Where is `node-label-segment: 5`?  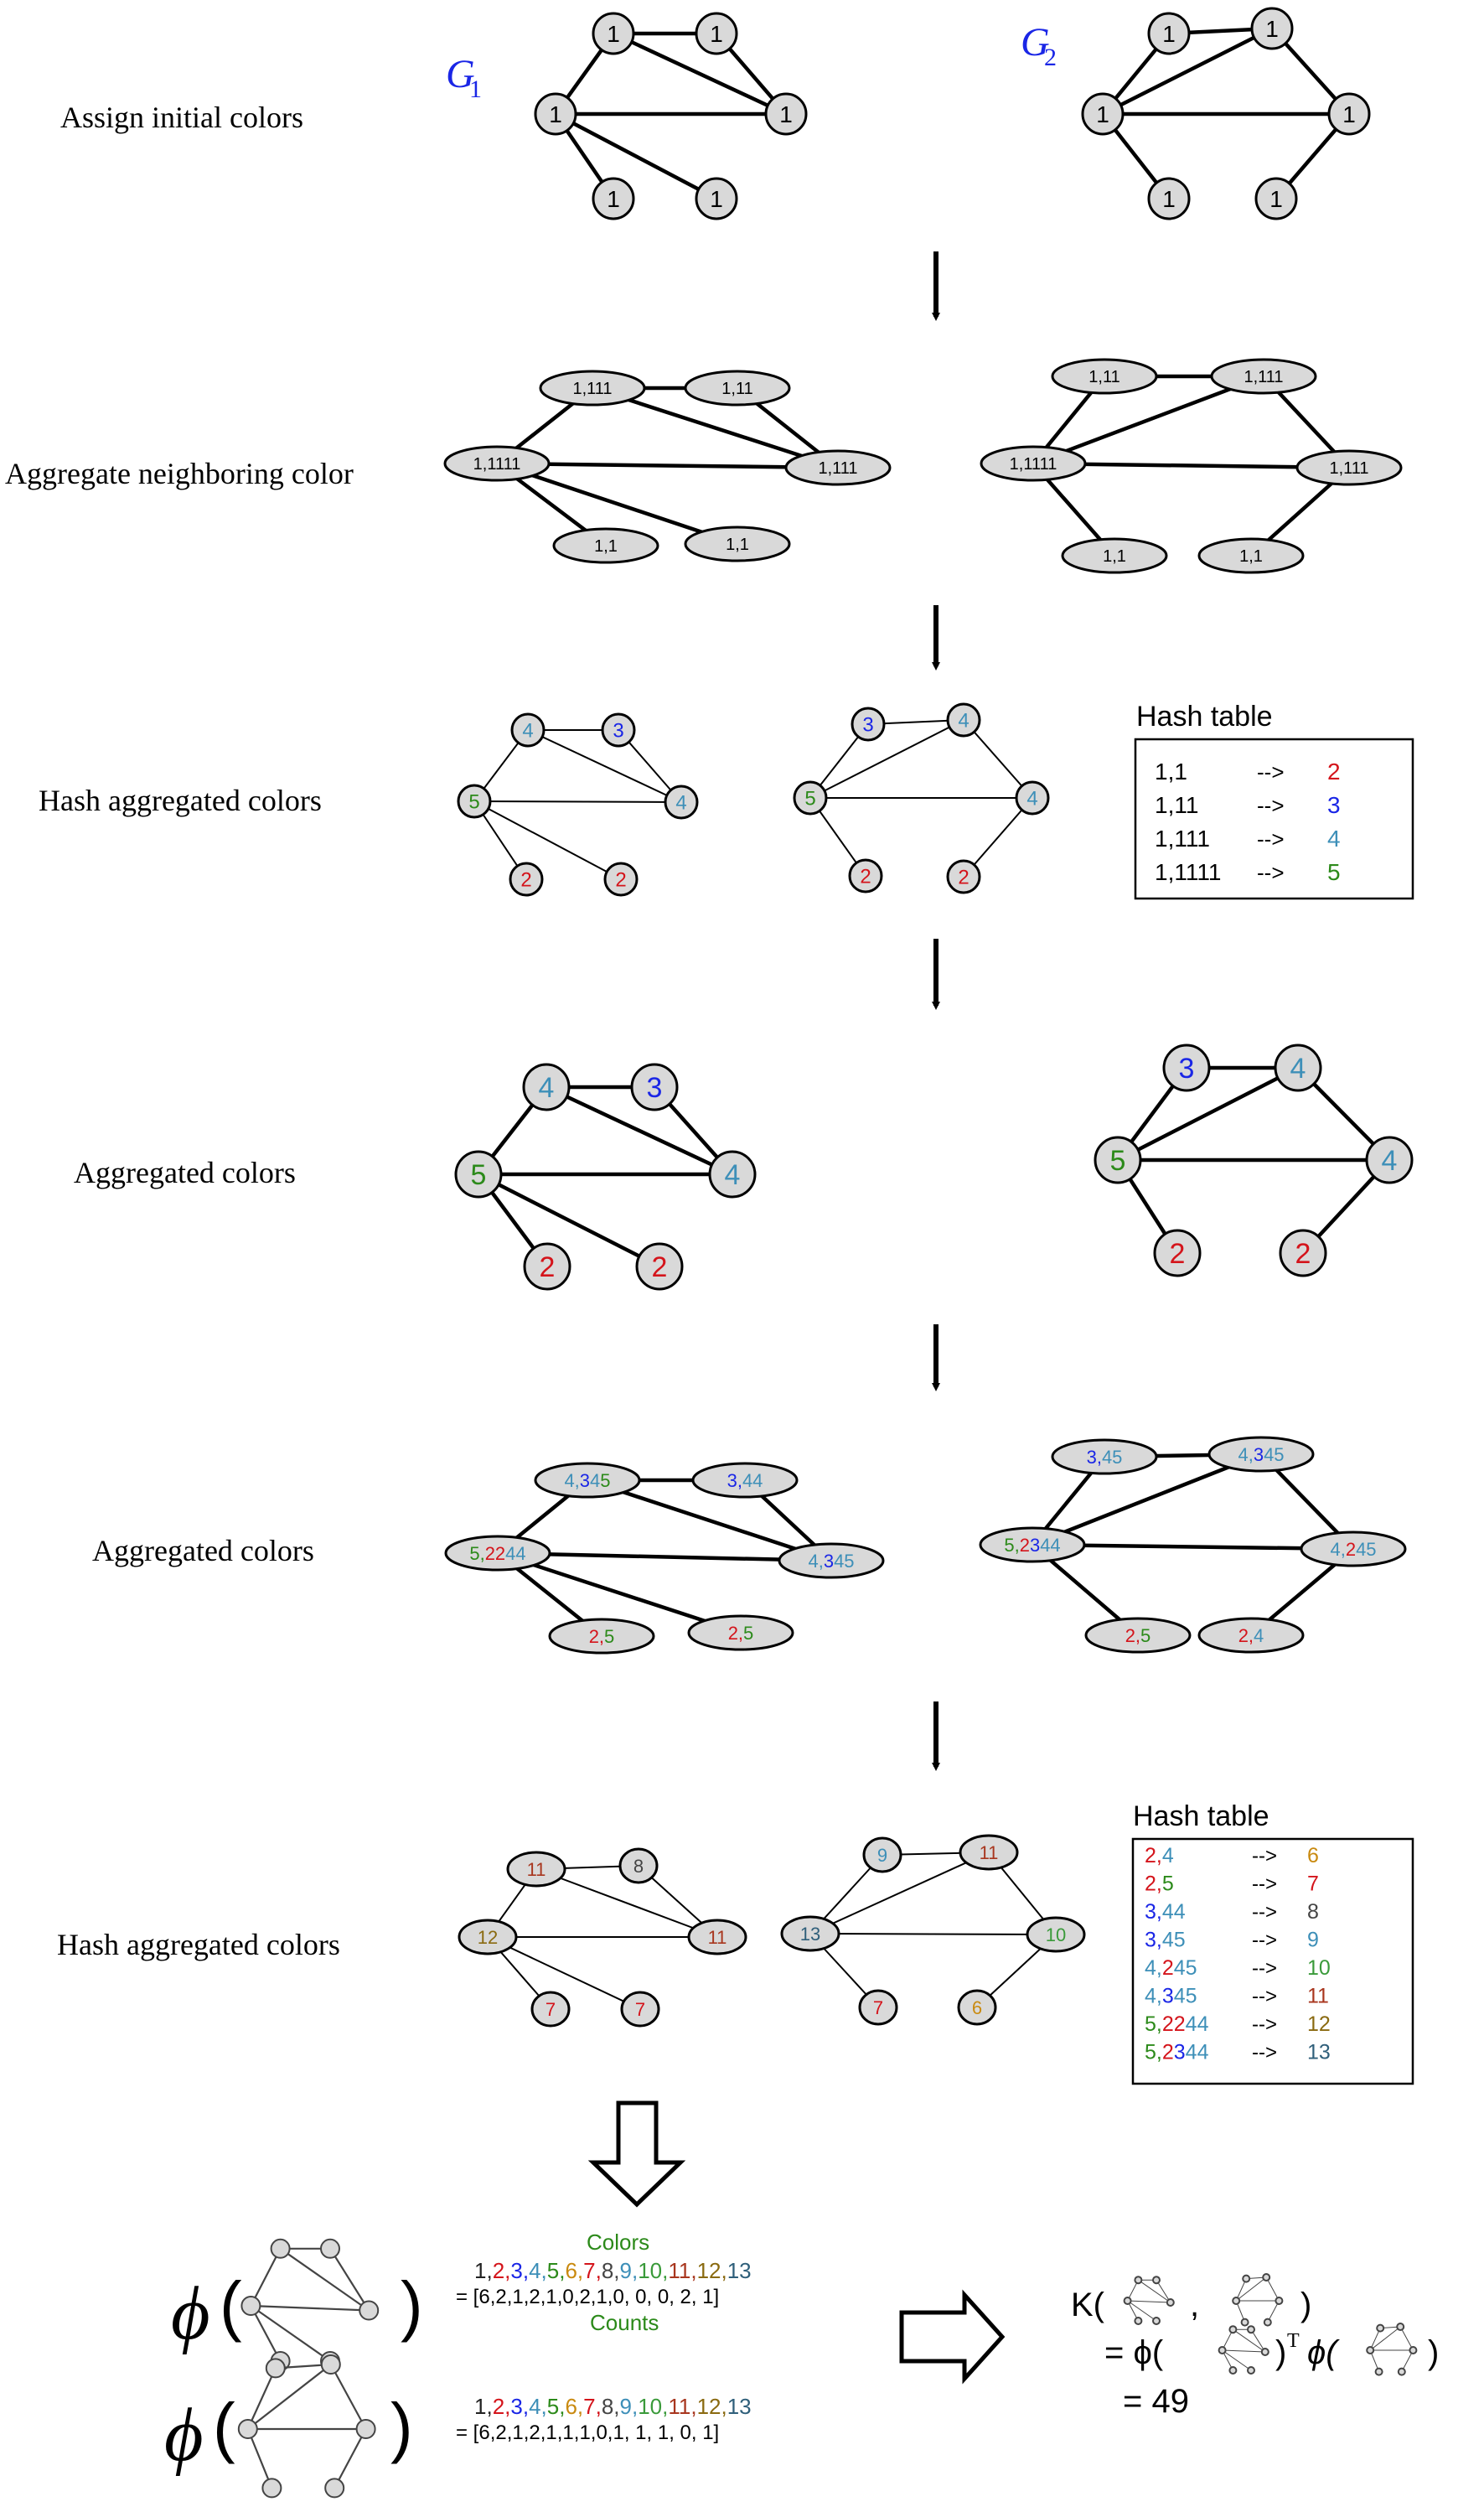 node-label-segment: 5 is located at coordinates (1145, 1636).